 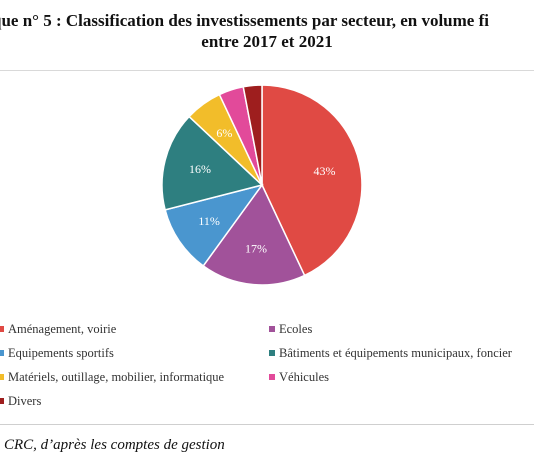 What do you see at coordinates (25, 401) in the screenshot?
I see `legend-label: Divers` at bounding box center [25, 401].